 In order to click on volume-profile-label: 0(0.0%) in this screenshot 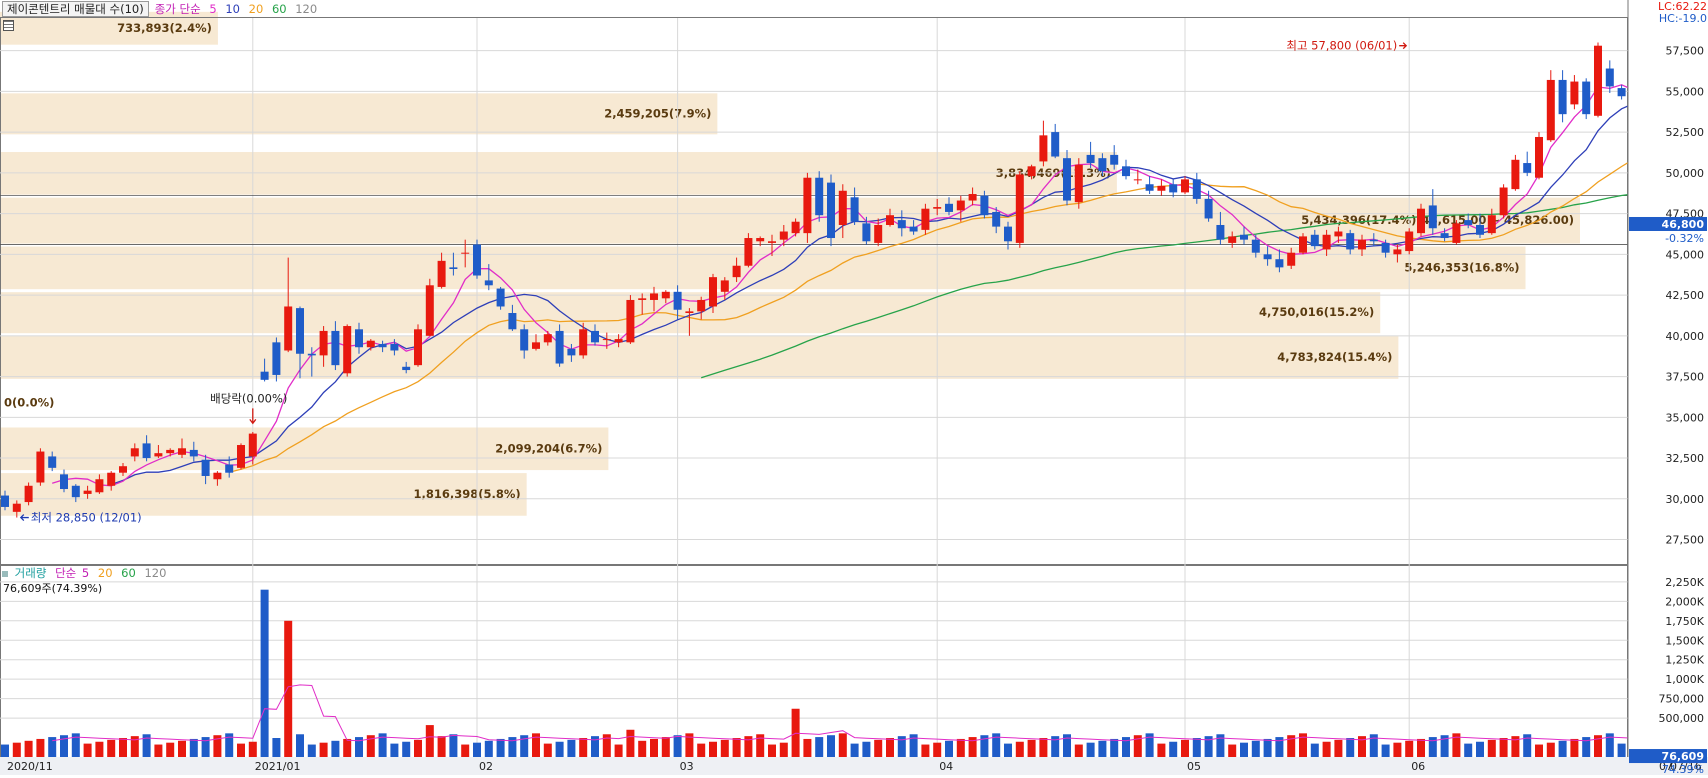, I will do `click(29, 403)`.